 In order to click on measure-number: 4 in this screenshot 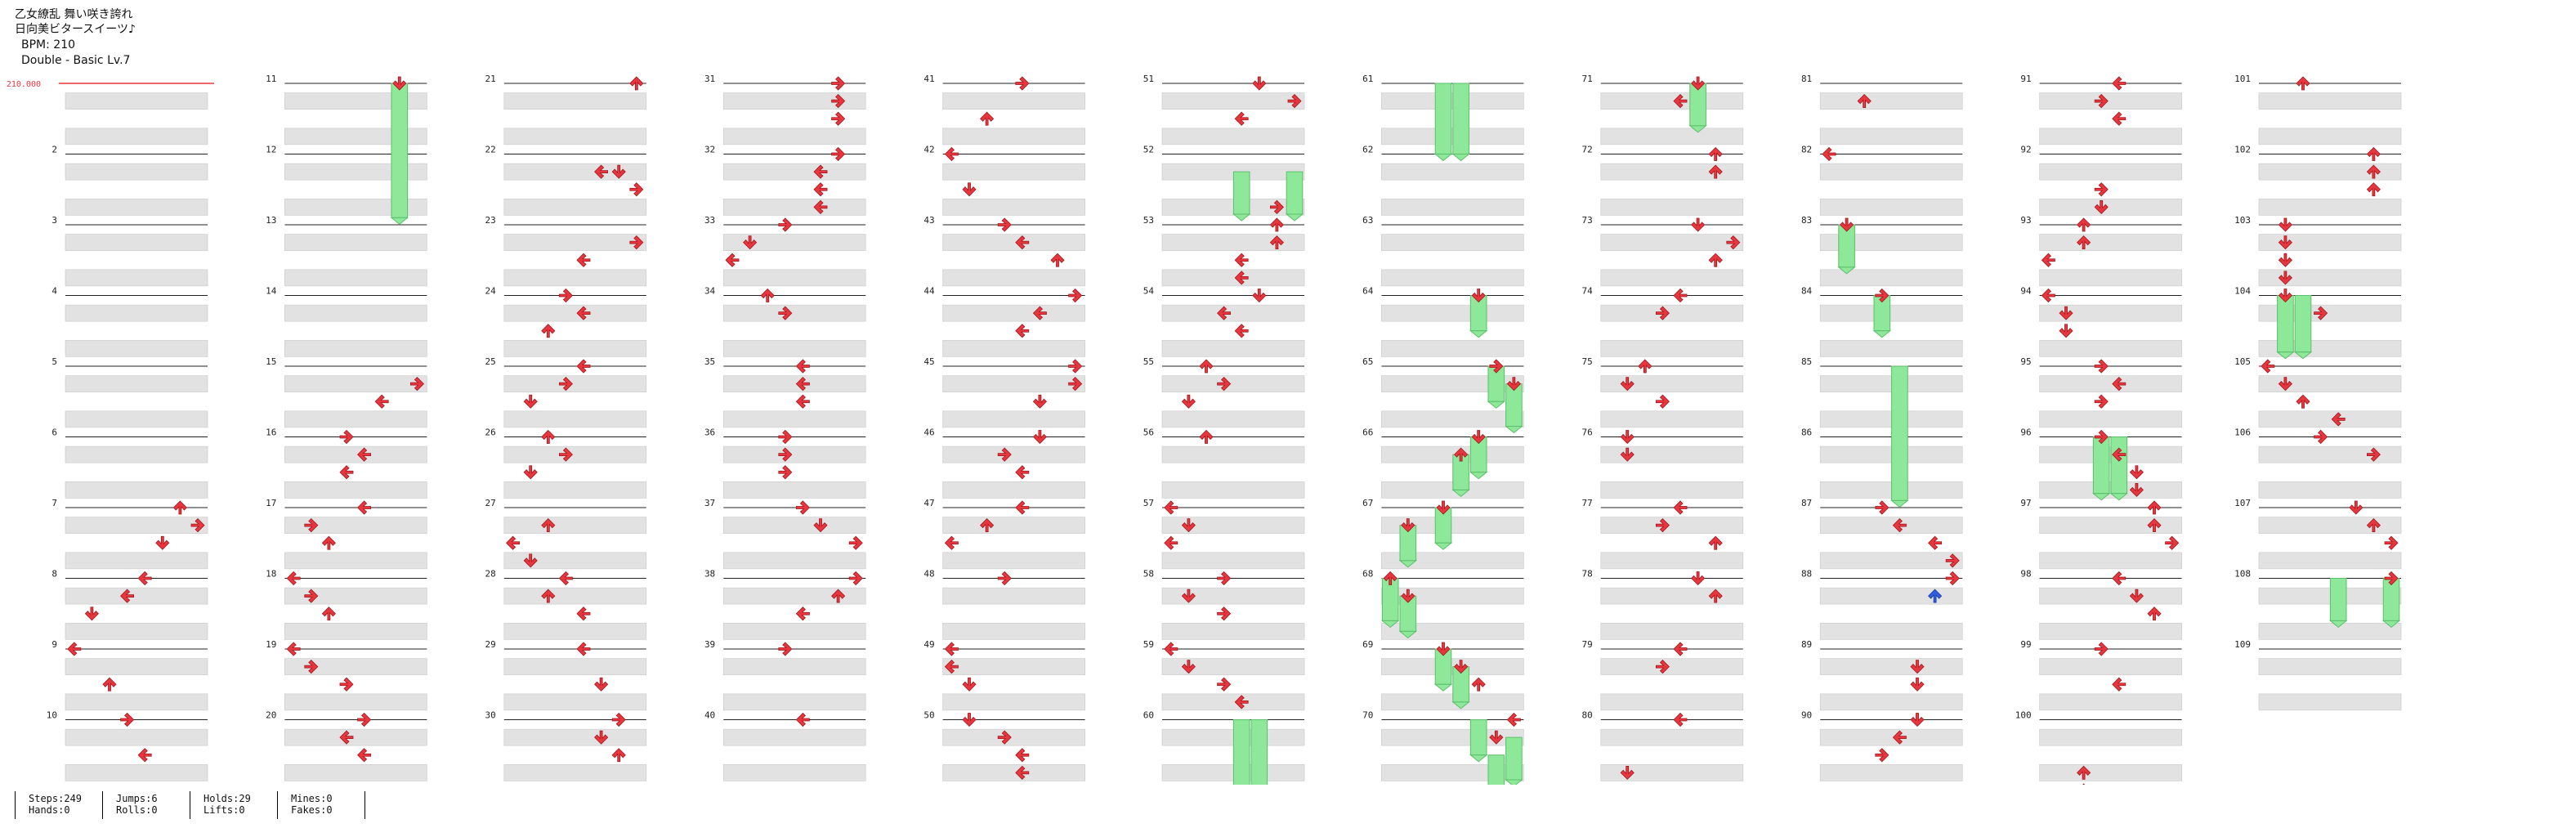, I will do `click(54, 291)`.